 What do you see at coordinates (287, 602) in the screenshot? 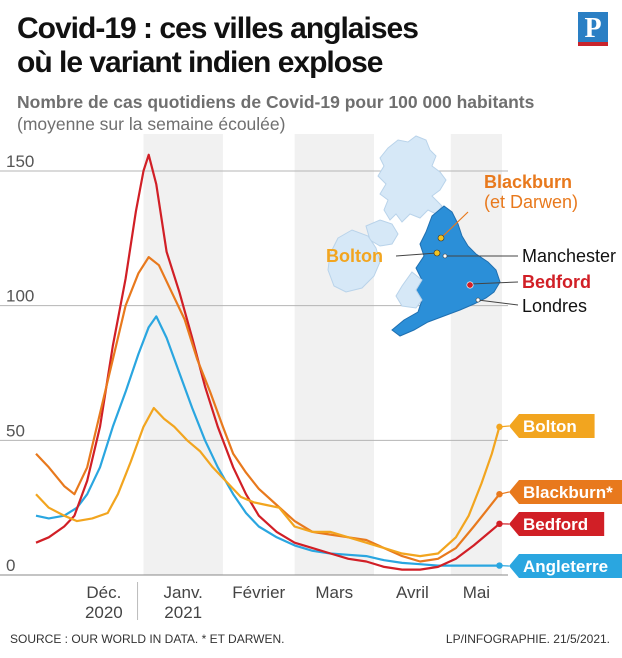
I see `x-tick-labels: Déc.2020 Janv.2021 Février Mars Avril Mai` at bounding box center [287, 602].